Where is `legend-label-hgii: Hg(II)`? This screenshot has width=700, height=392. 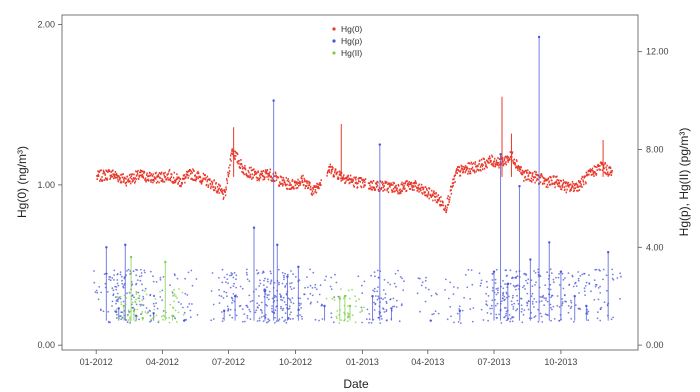
legend-label-hgii: Hg(II) is located at coordinates (351, 53).